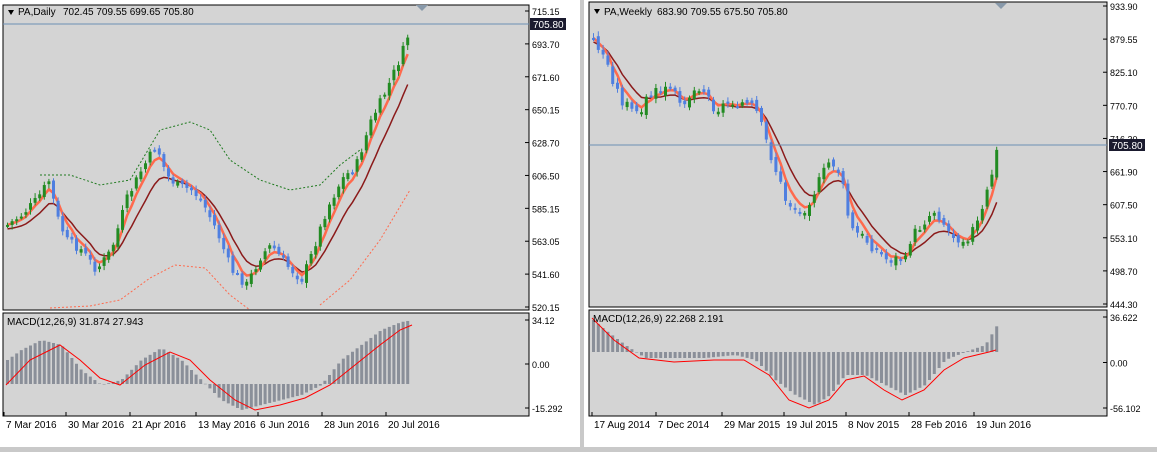 The image size is (1157, 452). I want to click on axis-tick-label: -15.292, so click(547, 409).